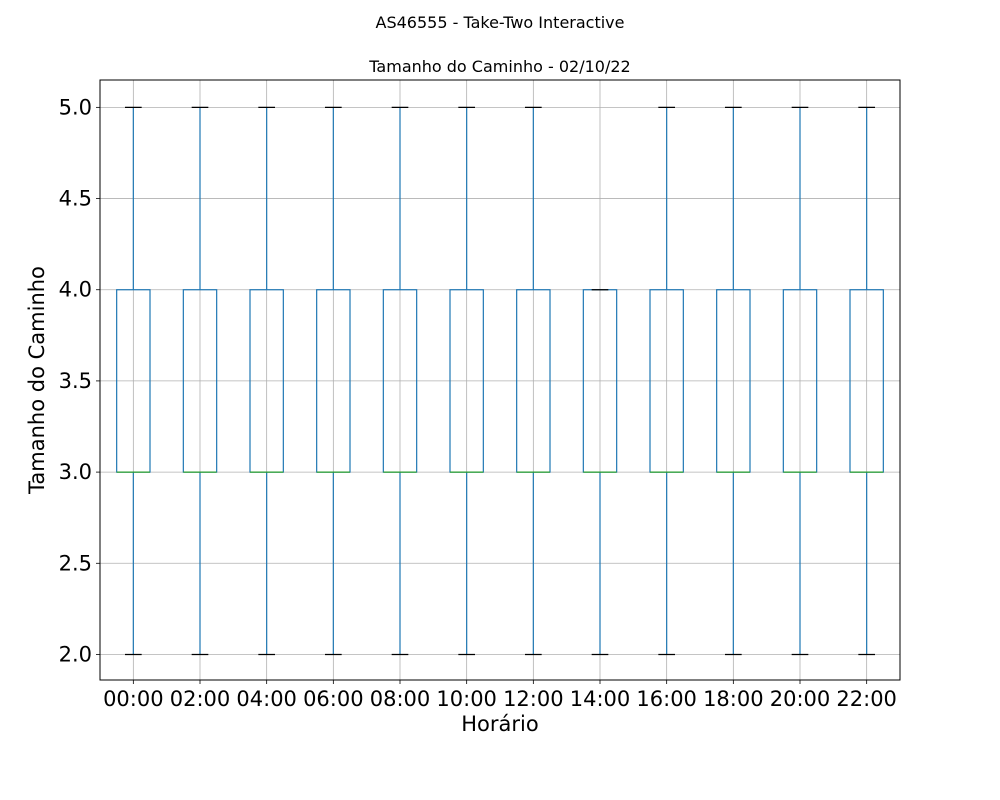 Image resolution: width=1000 pixels, height=800 pixels. I want to click on x-tick-label: 06:00, so click(333, 699).